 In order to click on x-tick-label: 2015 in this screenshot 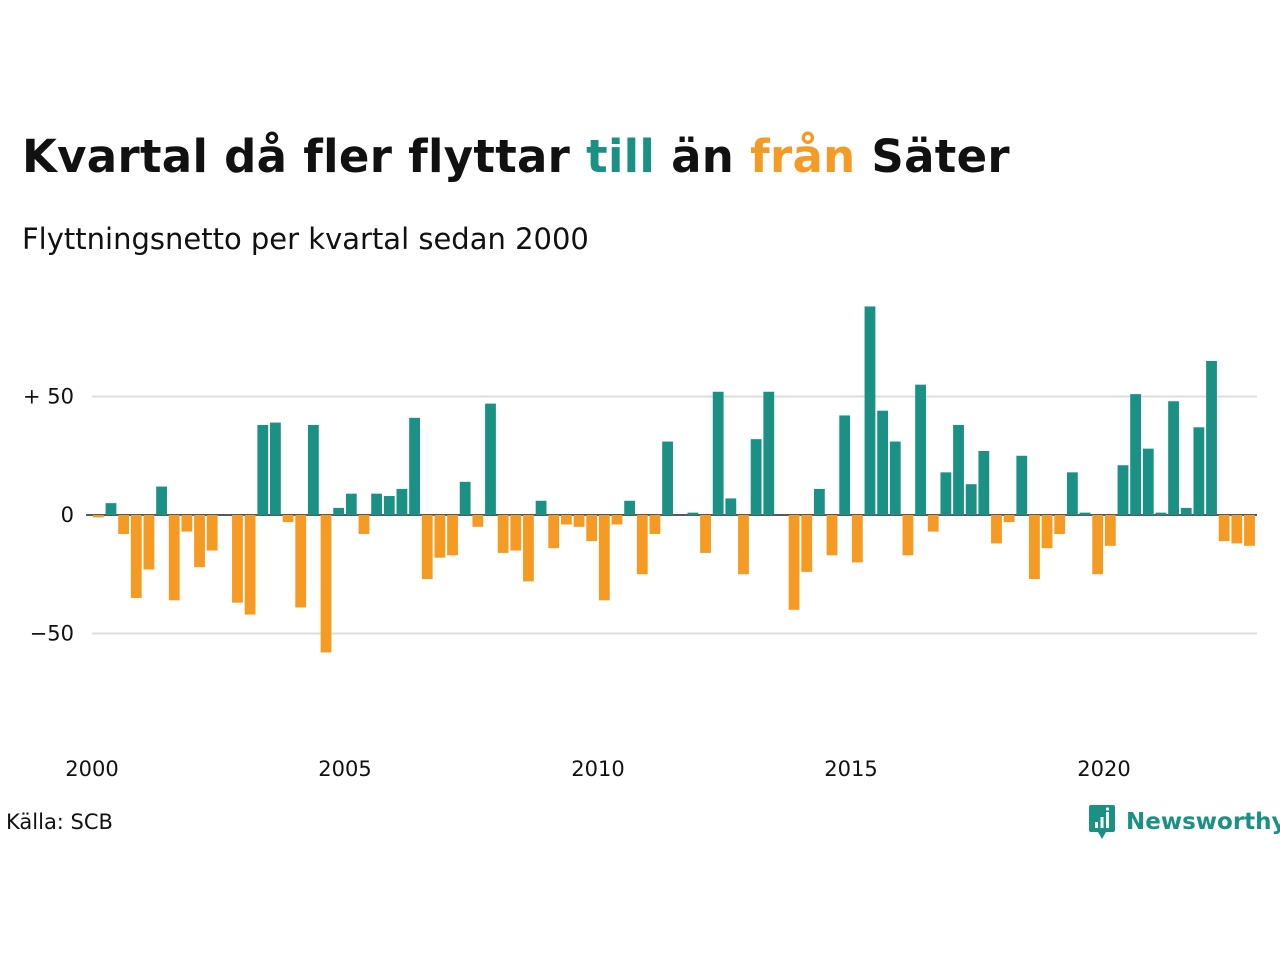, I will do `click(850, 769)`.